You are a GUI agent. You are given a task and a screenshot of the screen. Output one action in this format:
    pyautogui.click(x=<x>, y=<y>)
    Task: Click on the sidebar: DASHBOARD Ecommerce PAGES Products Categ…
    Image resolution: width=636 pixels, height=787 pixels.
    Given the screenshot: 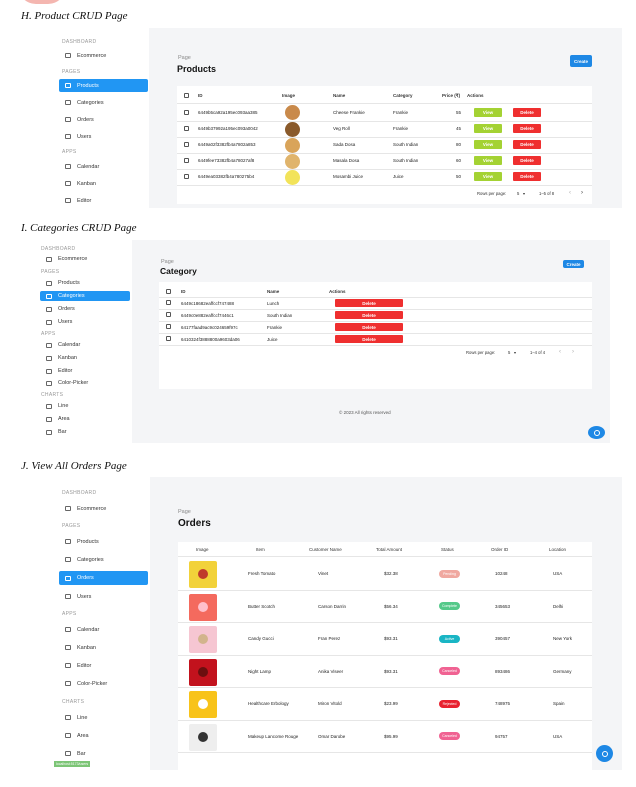 What is the action you would take?
    pyautogui.click(x=83, y=341)
    